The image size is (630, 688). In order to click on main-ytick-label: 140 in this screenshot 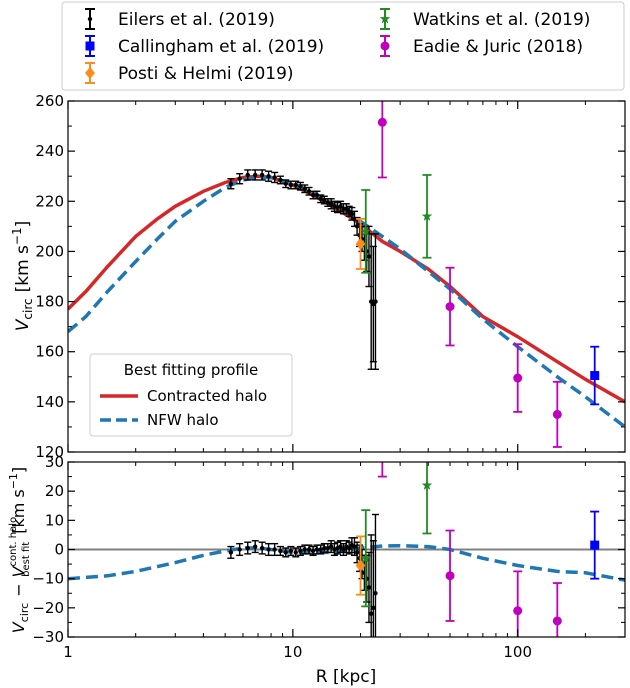, I will do `click(49, 402)`.